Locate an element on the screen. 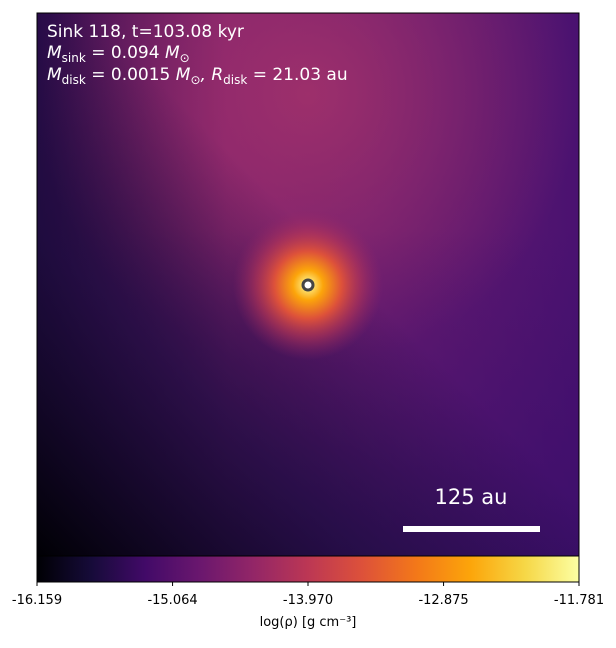 The image size is (616, 648). annotation: Msink = 0.094 M⊙ is located at coordinates (118, 54).